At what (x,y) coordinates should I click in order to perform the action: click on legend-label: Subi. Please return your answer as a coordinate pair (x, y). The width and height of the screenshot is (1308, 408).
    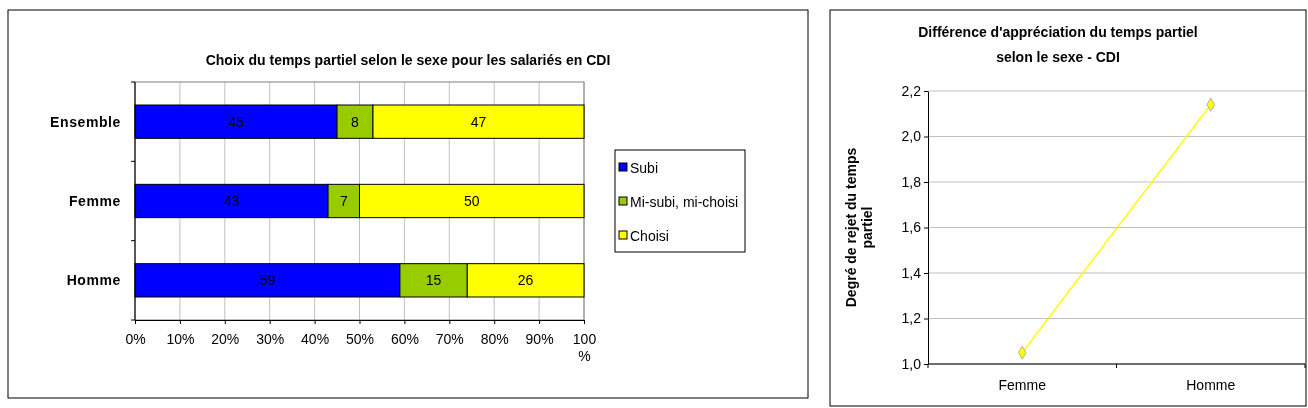
    Looking at the image, I should click on (644, 168).